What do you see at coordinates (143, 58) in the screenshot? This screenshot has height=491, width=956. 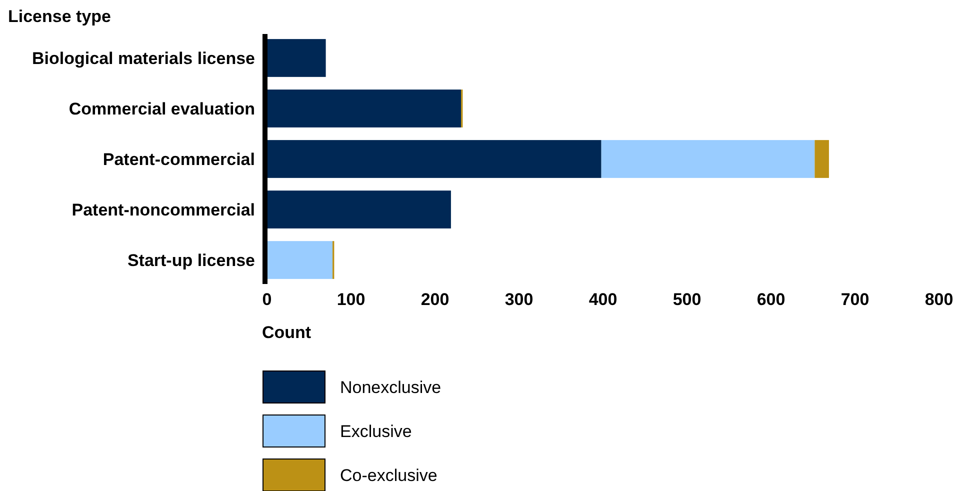 I see `y-tick-label: Biological materials license` at bounding box center [143, 58].